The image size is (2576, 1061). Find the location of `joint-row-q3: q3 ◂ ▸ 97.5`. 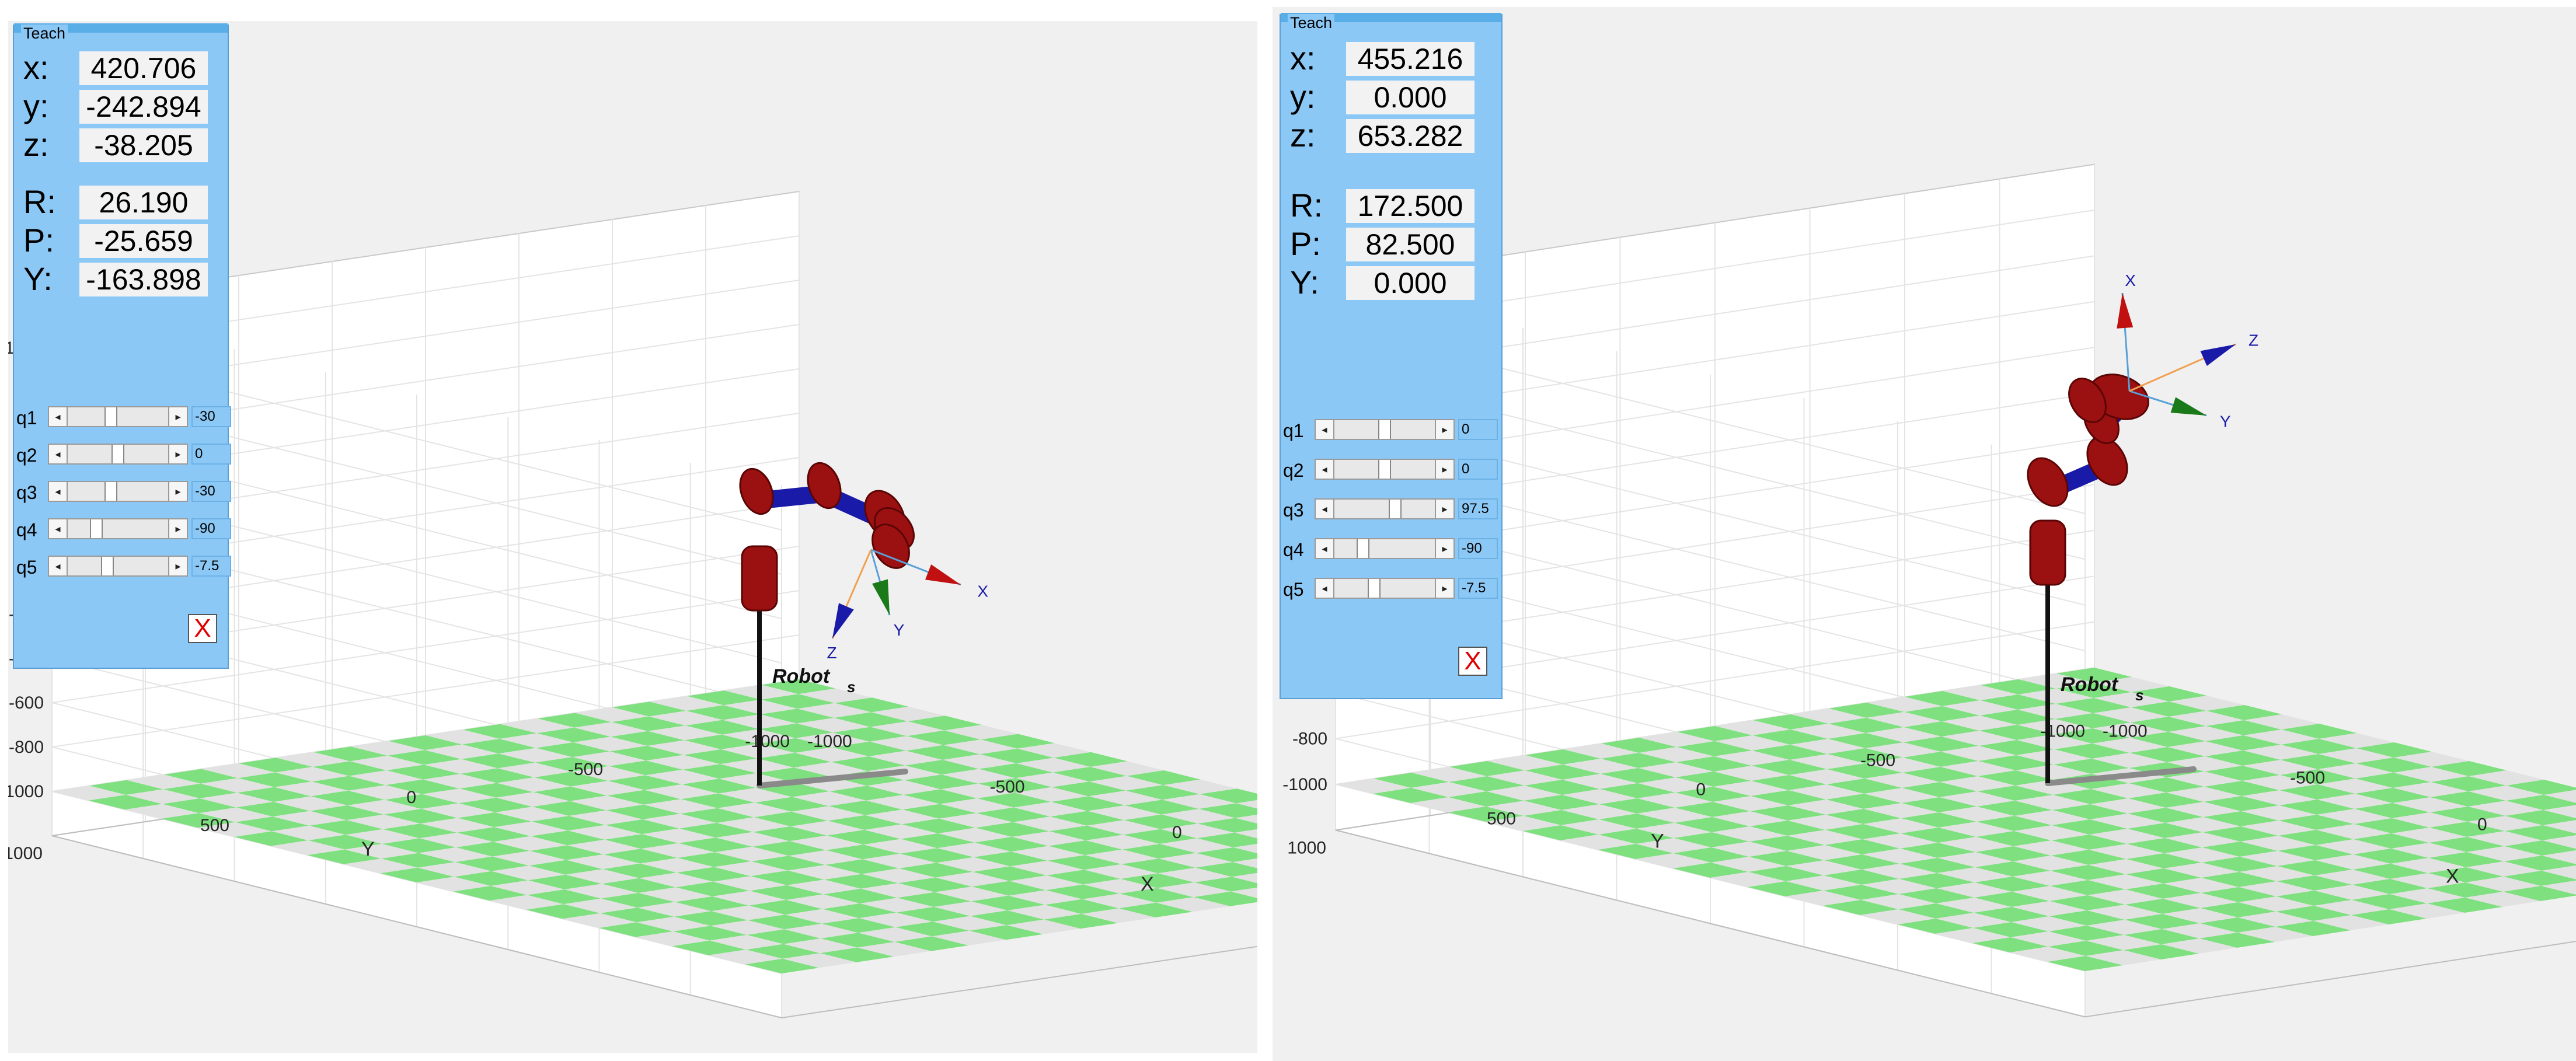

joint-row-q3: q3 ◂ ▸ 97.5 is located at coordinates (1392, 510).